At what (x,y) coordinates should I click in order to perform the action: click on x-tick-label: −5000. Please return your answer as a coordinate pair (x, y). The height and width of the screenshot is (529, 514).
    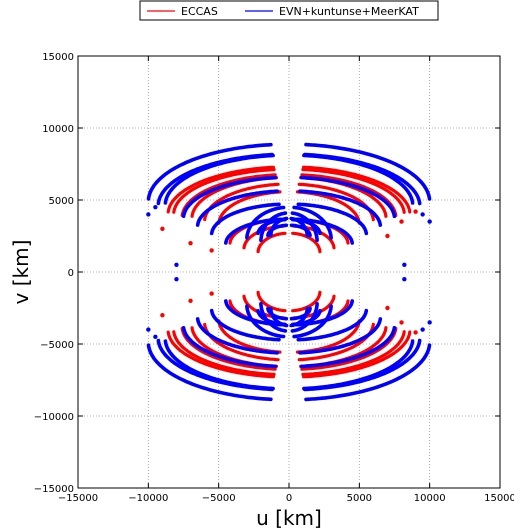
    Looking at the image, I should click on (219, 498).